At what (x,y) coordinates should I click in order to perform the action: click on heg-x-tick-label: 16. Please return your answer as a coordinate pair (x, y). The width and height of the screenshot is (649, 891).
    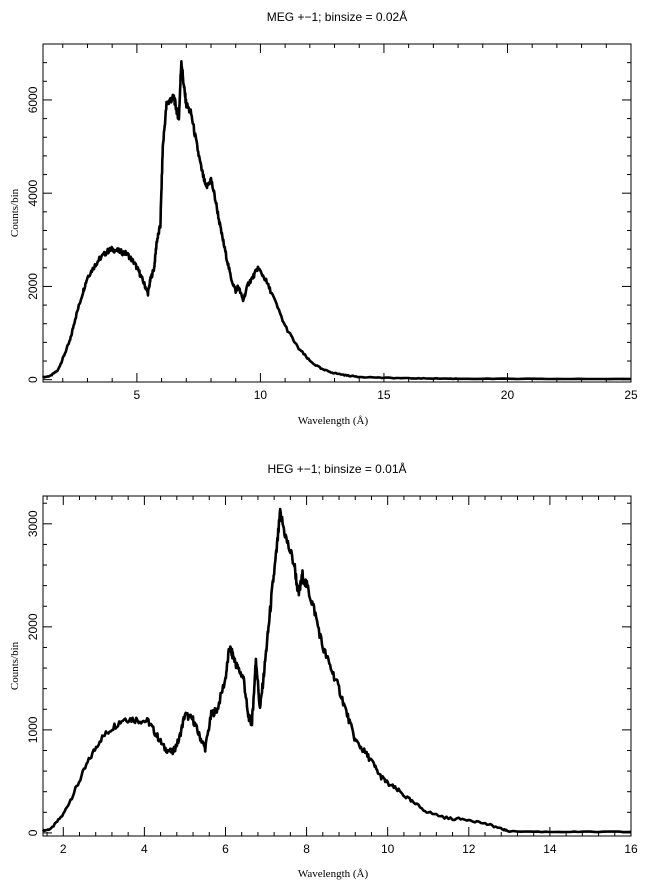
    Looking at the image, I should click on (631, 849).